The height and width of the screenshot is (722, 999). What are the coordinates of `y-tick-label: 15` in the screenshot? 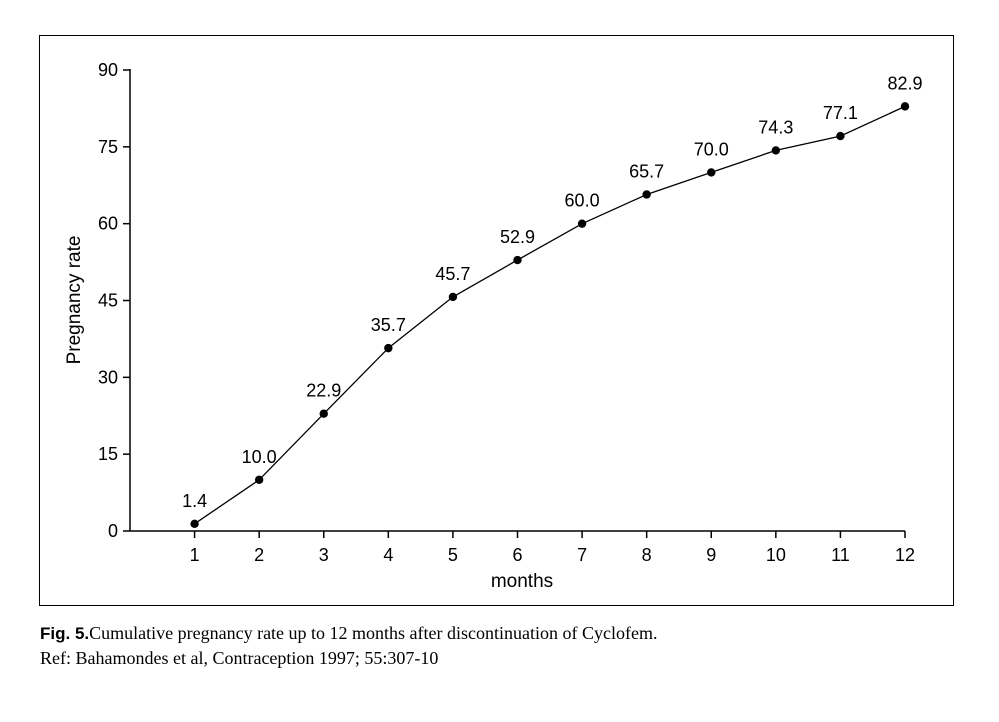 It's located at (108, 454).